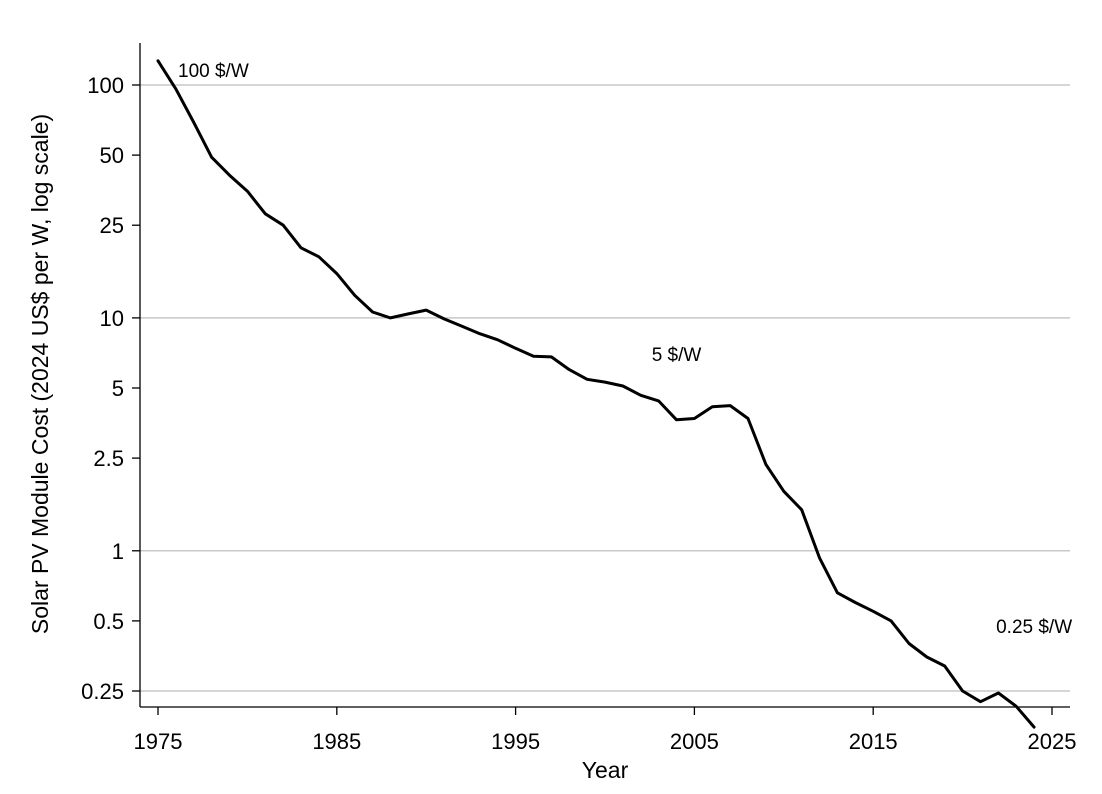 This screenshot has height=794, width=1102. Describe the element at coordinates (694, 741) in the screenshot. I see `x-tick-label: 2005` at that location.